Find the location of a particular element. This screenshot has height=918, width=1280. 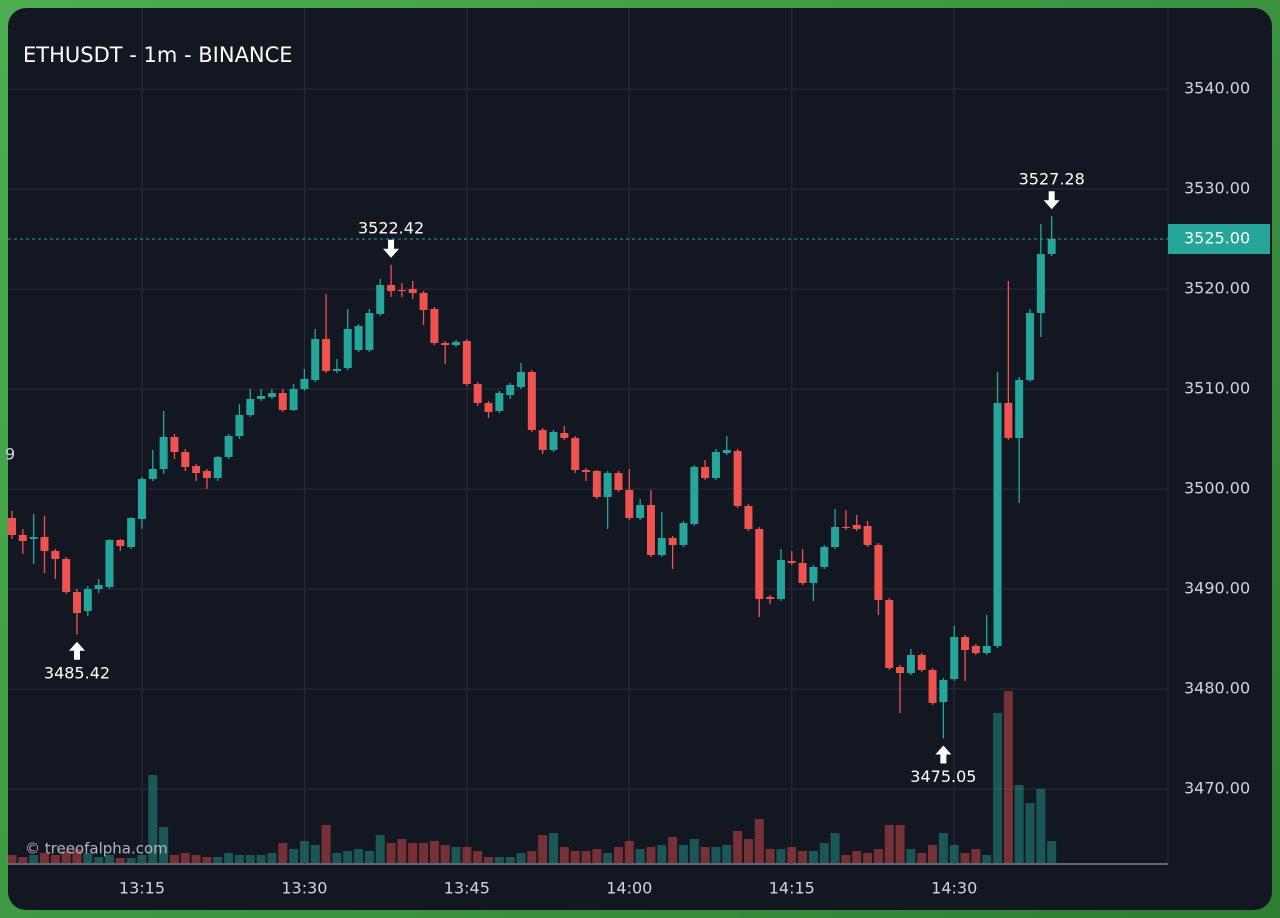

x-tick-label: 13:30 is located at coordinates (304, 888).